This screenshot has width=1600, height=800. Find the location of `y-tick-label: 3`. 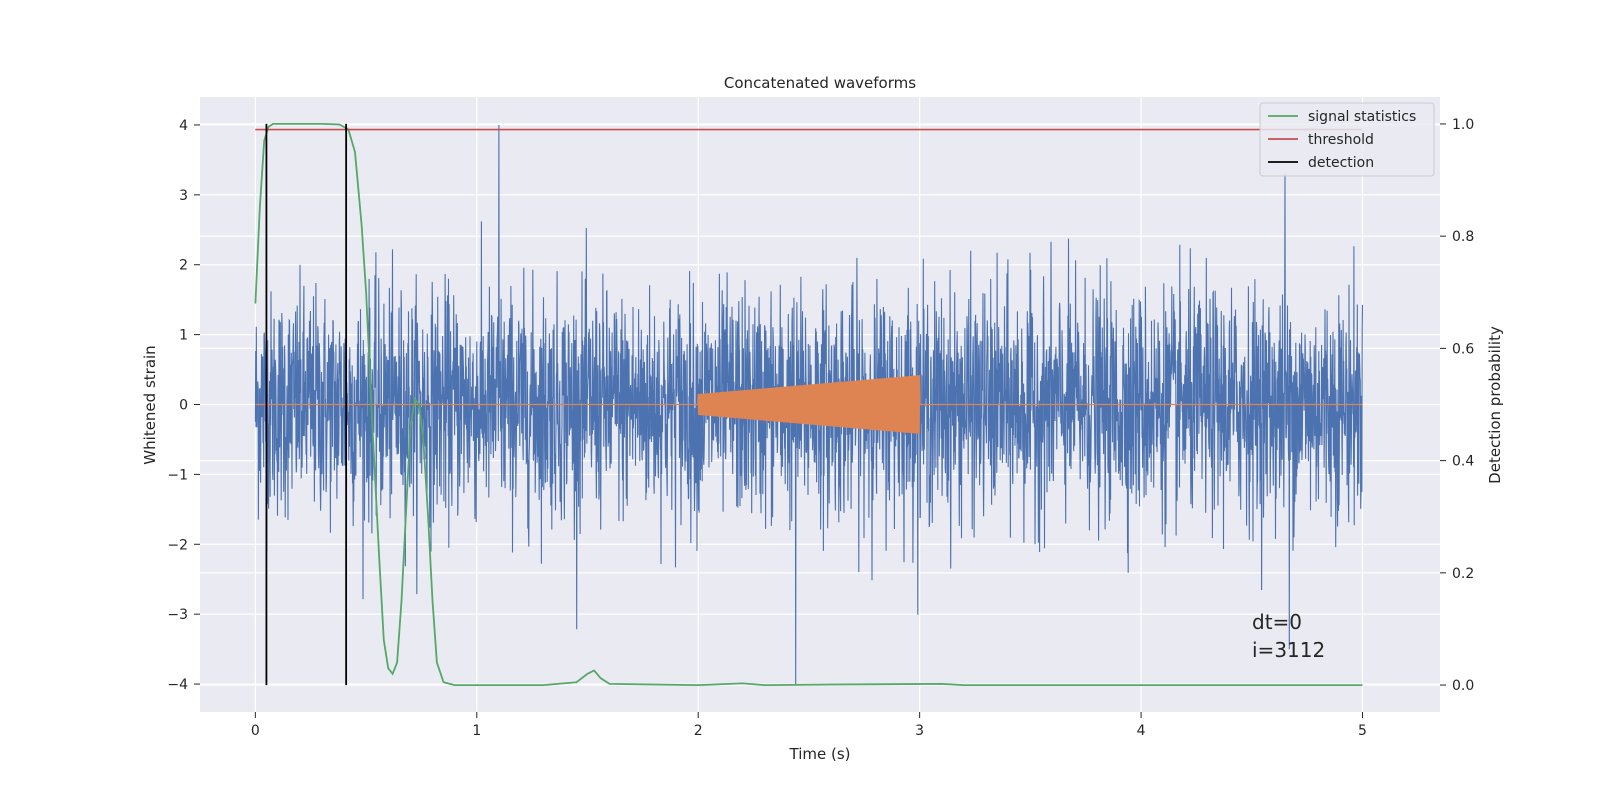

y-tick-label: 3 is located at coordinates (183, 196).